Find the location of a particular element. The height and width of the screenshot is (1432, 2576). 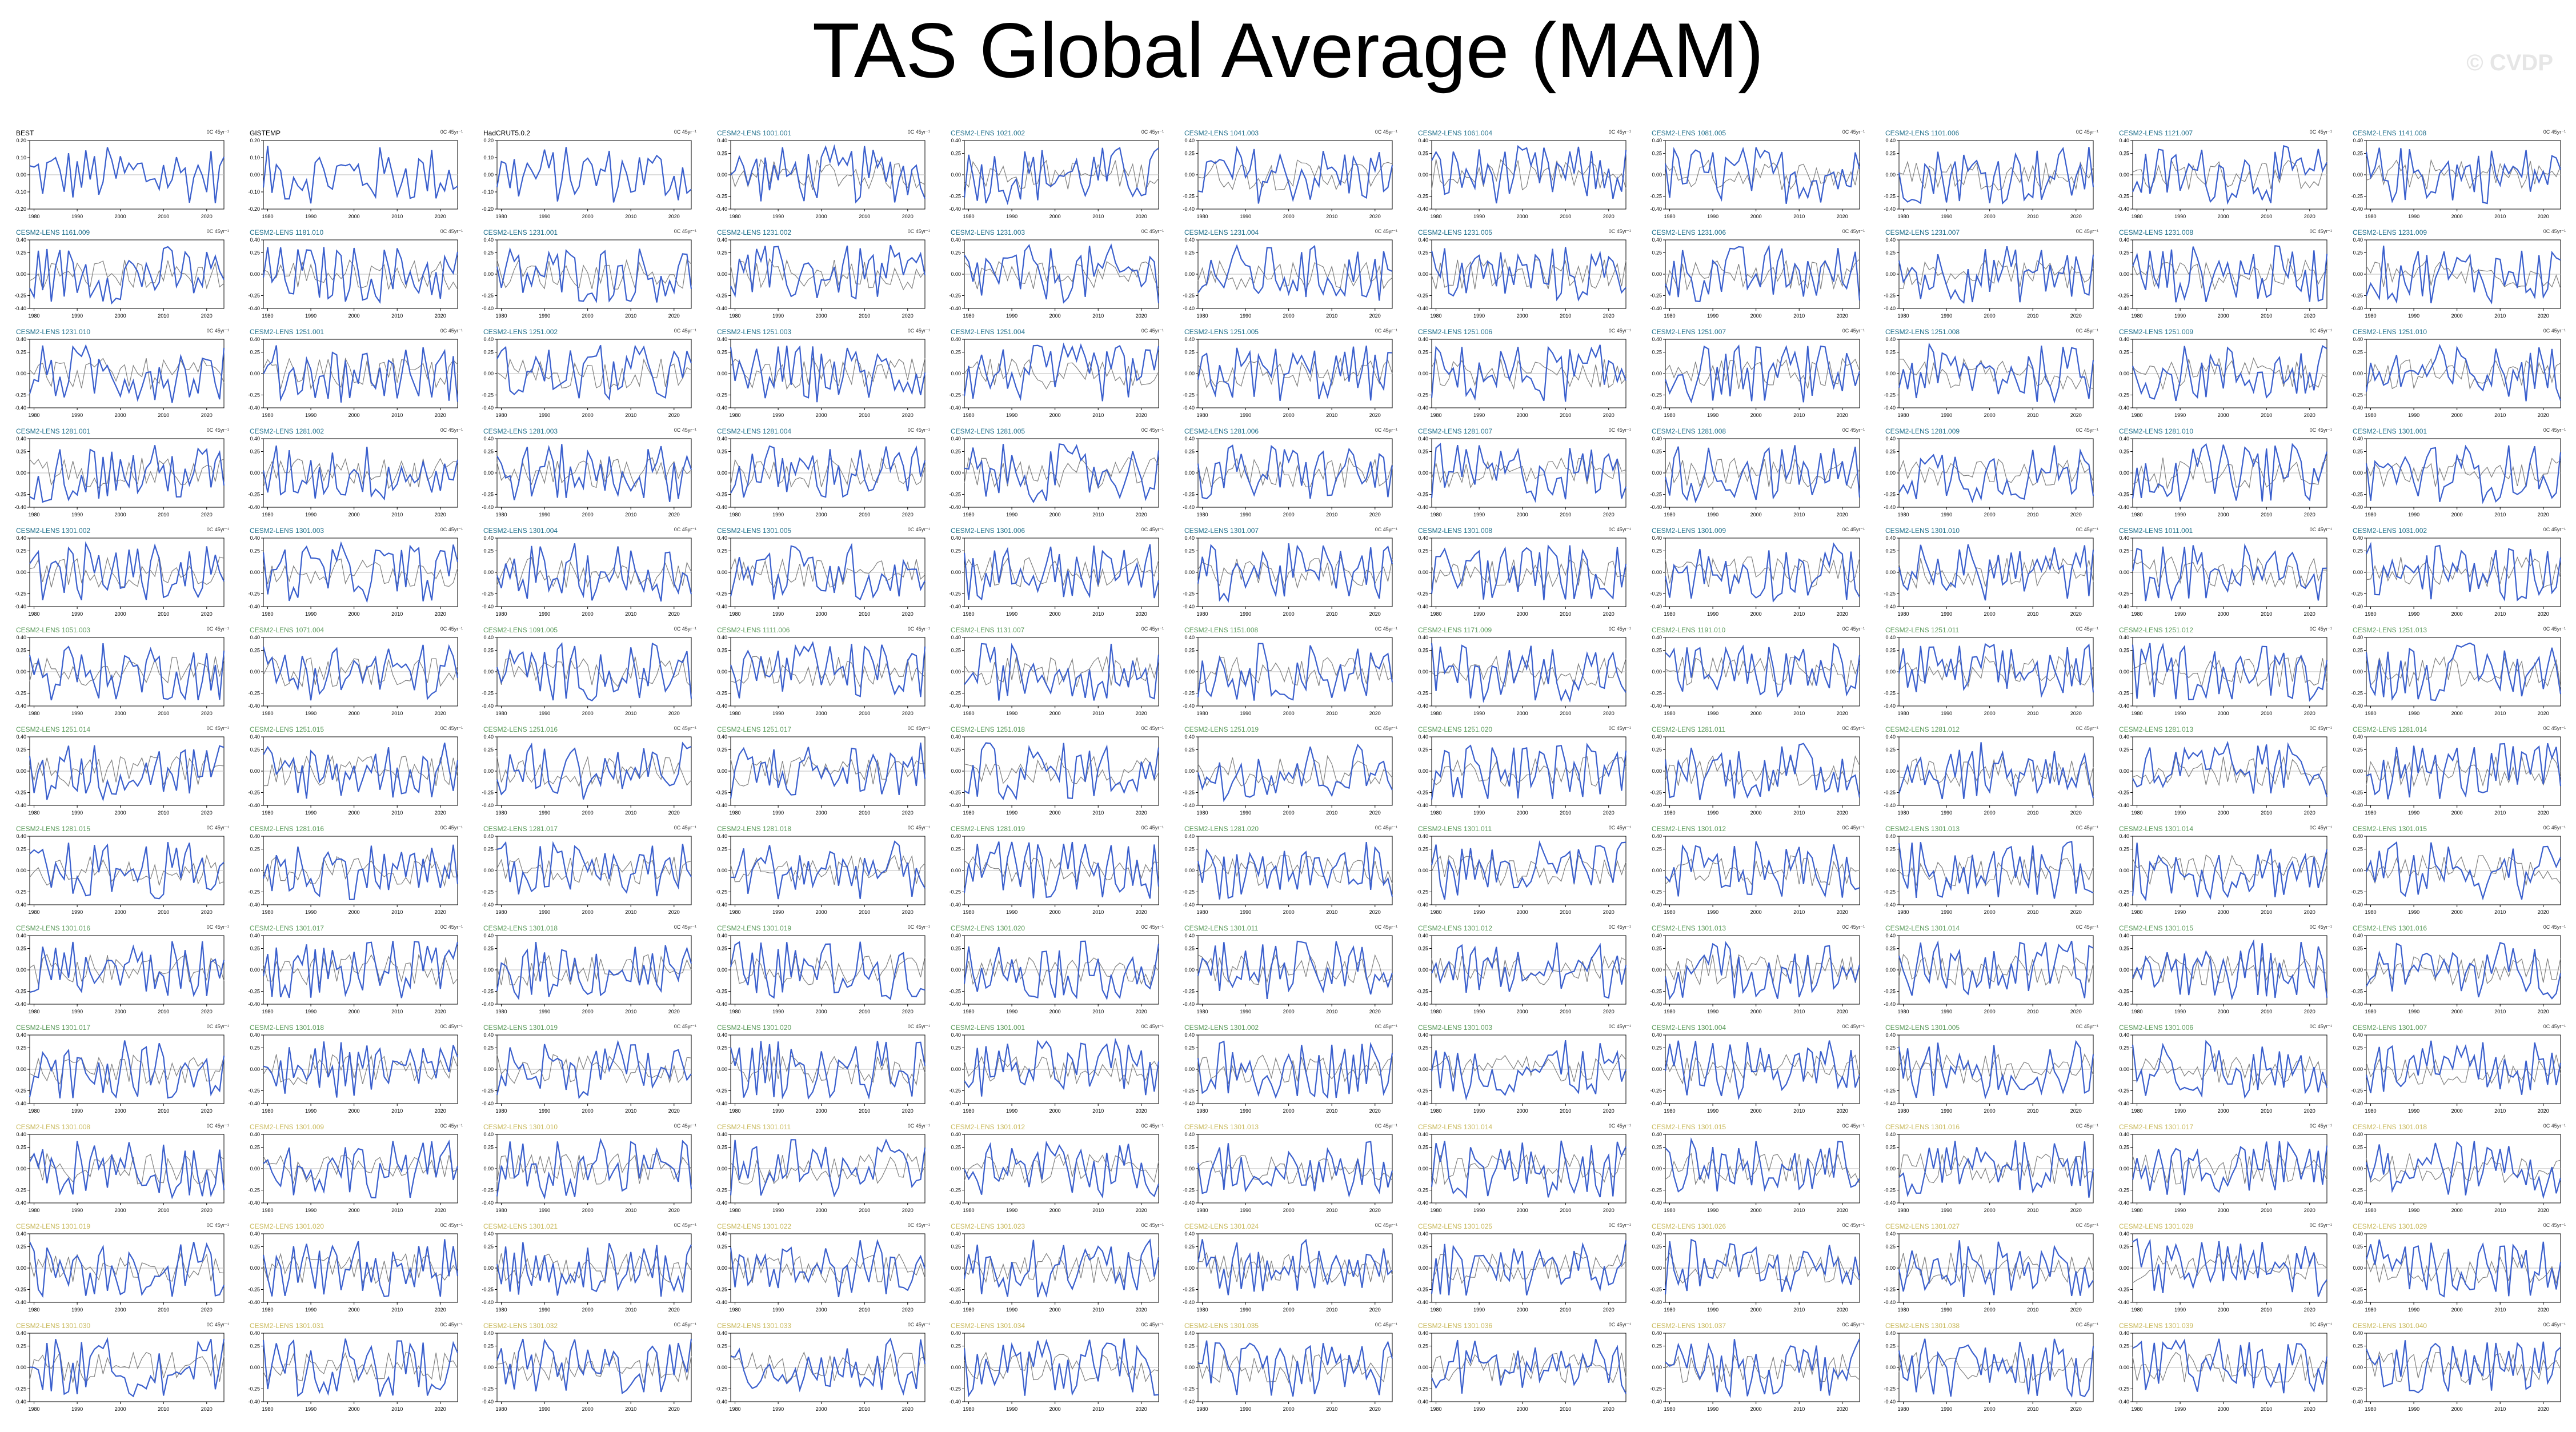

page-title: TAS Global Average (MAM) is located at coordinates (1288, 50).